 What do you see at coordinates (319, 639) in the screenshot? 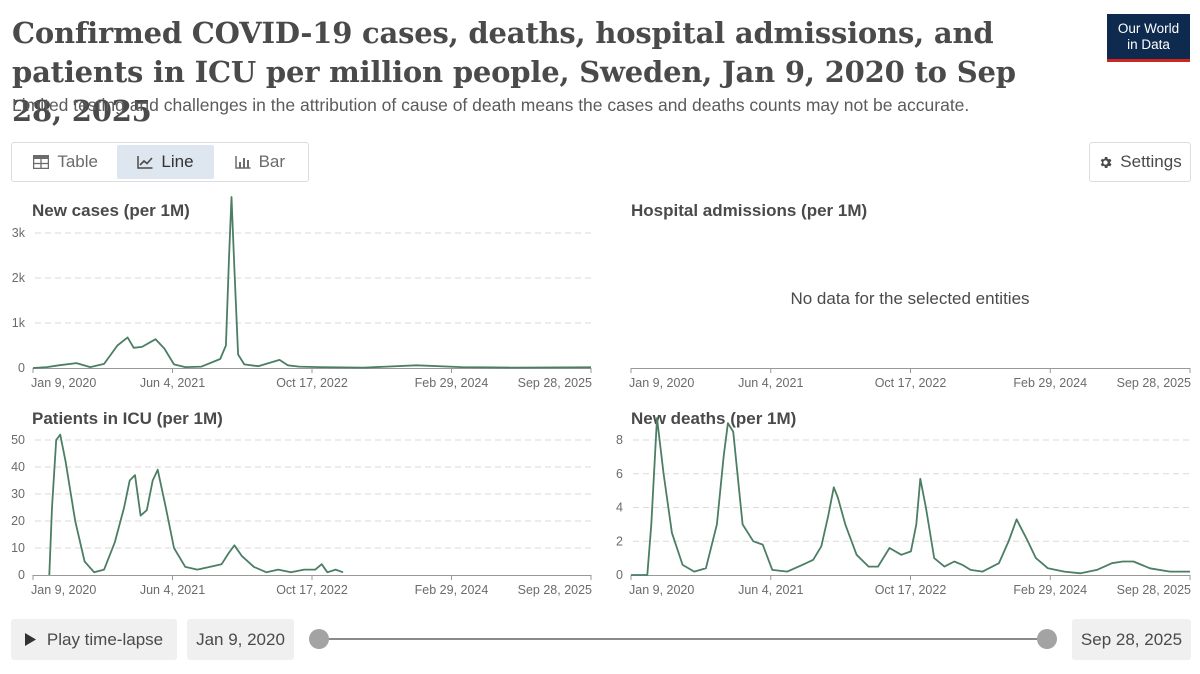
I see `timeline-start-handle` at bounding box center [319, 639].